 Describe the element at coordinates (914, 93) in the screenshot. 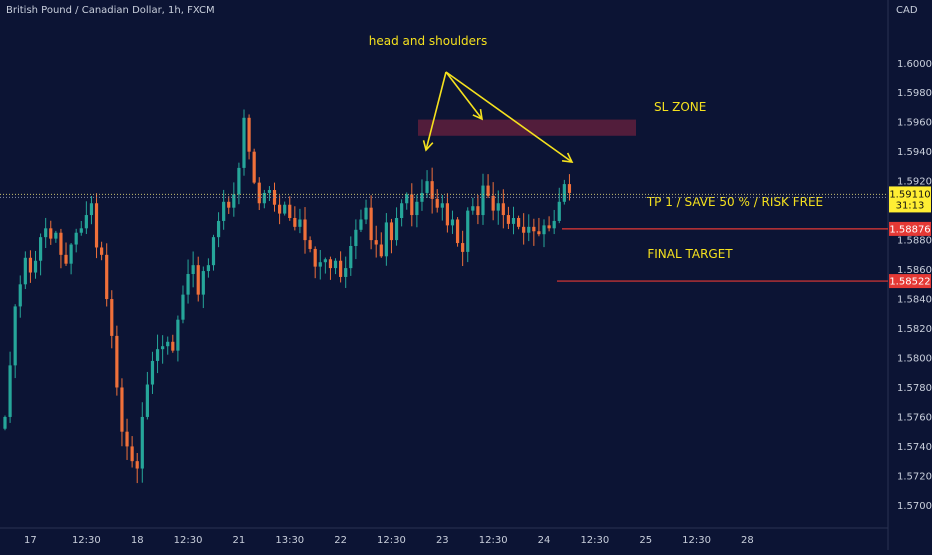

I see `y-tick-label: 1.59800` at that location.